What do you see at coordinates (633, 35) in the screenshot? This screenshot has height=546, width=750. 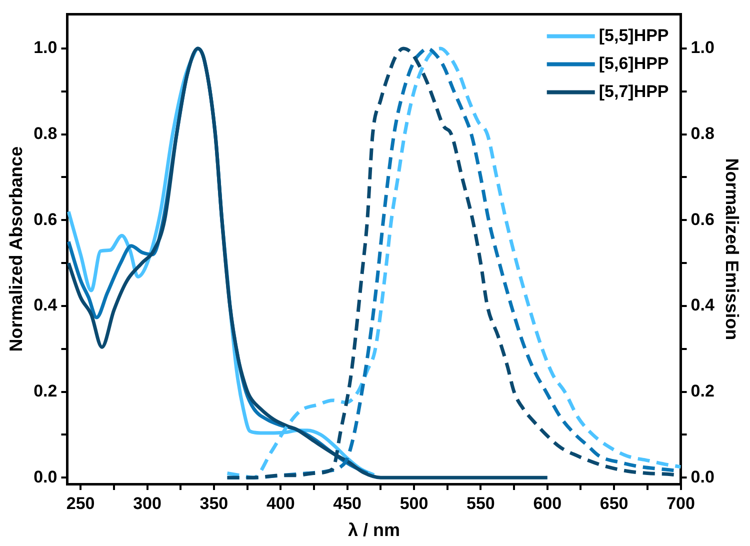 I see `legend-label: [5,5]HPP` at bounding box center [633, 35].